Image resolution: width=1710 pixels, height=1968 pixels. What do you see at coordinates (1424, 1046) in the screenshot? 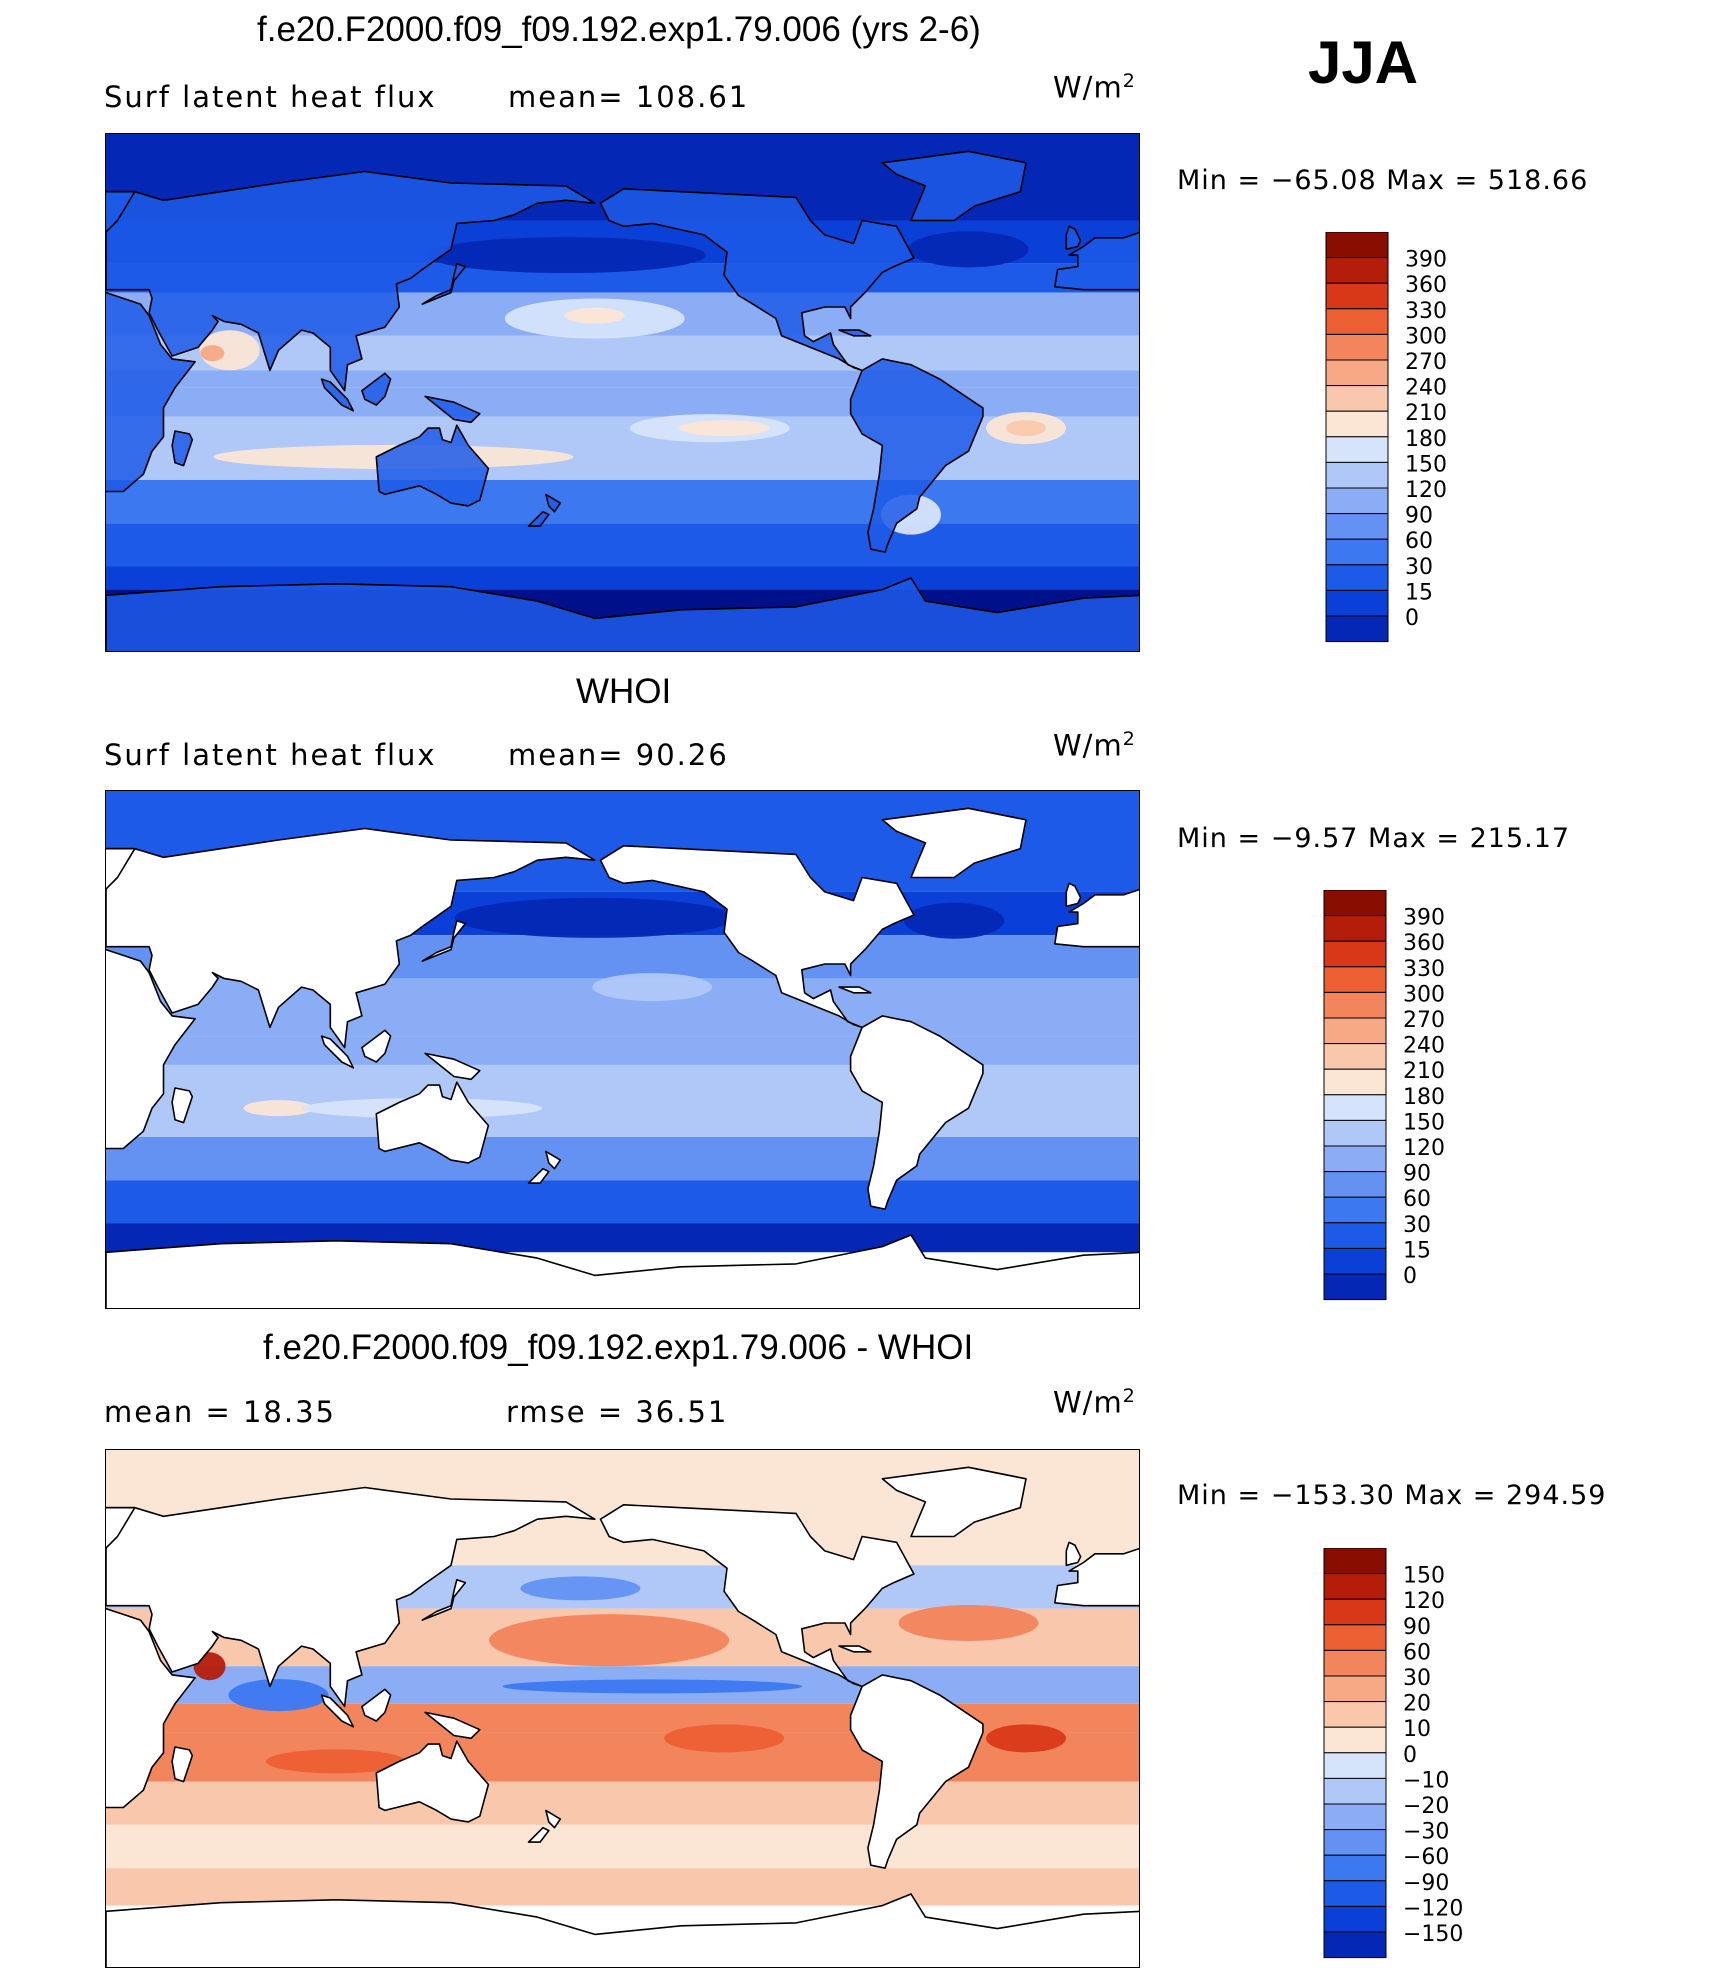
I see `colorbar-label: 240` at bounding box center [1424, 1046].